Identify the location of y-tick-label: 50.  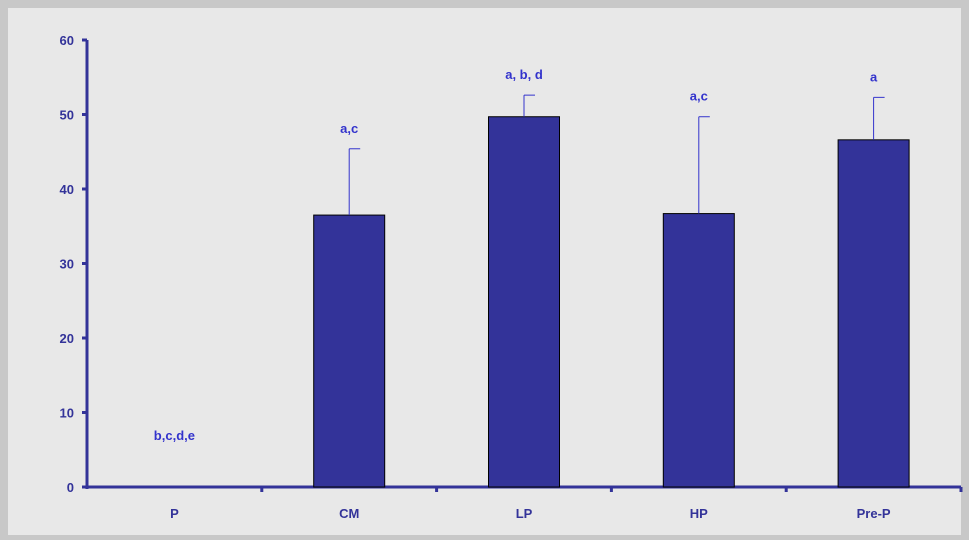
(67, 115).